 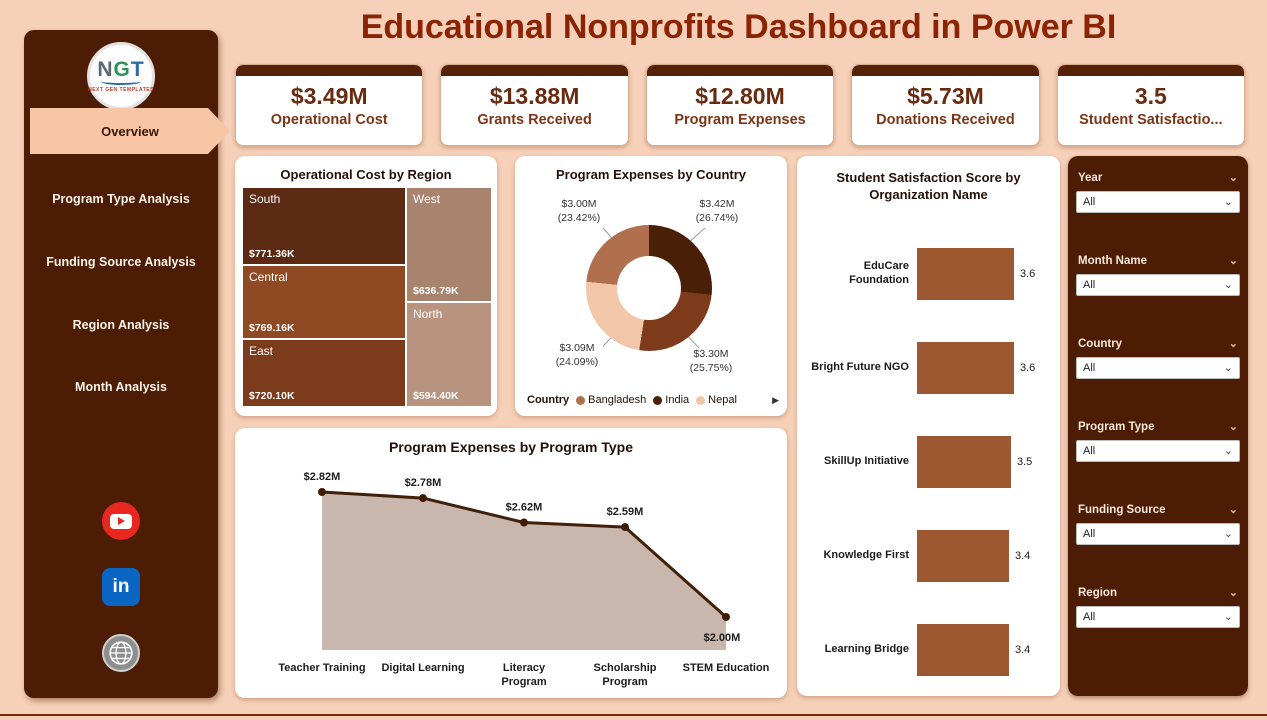 I want to click on slicer-funding-source-header: Funding Source ⌄, so click(x=1158, y=510).